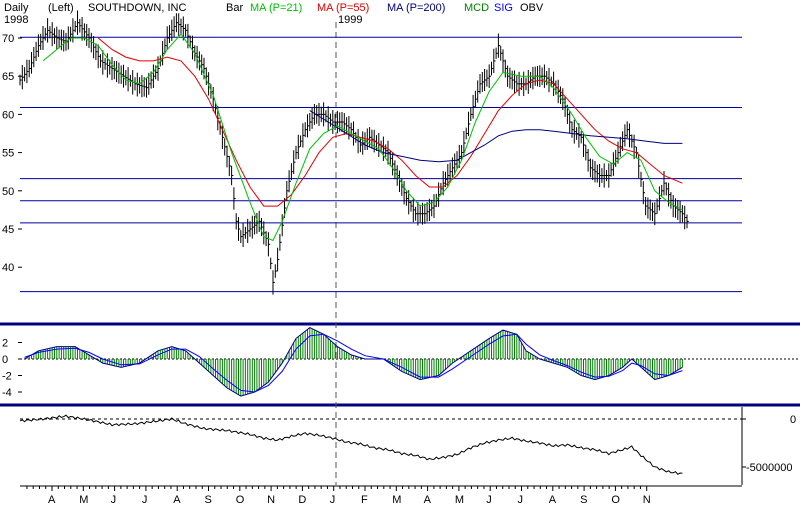 This screenshot has height=507, width=800. Describe the element at coordinates (8, 192) in the screenshot. I see `price-tick-label: 50` at that location.